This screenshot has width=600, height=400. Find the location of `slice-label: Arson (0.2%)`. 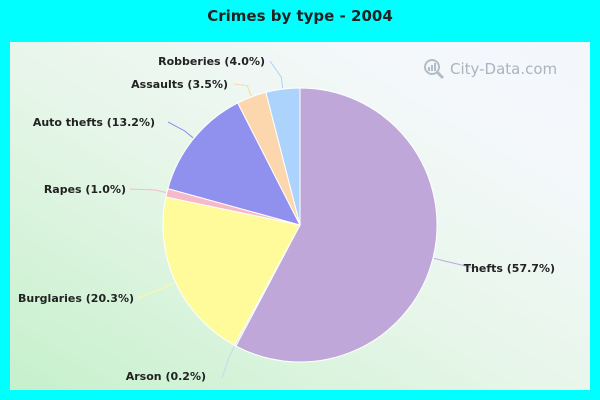

slice-label: Arson (0.2%) is located at coordinates (166, 376).